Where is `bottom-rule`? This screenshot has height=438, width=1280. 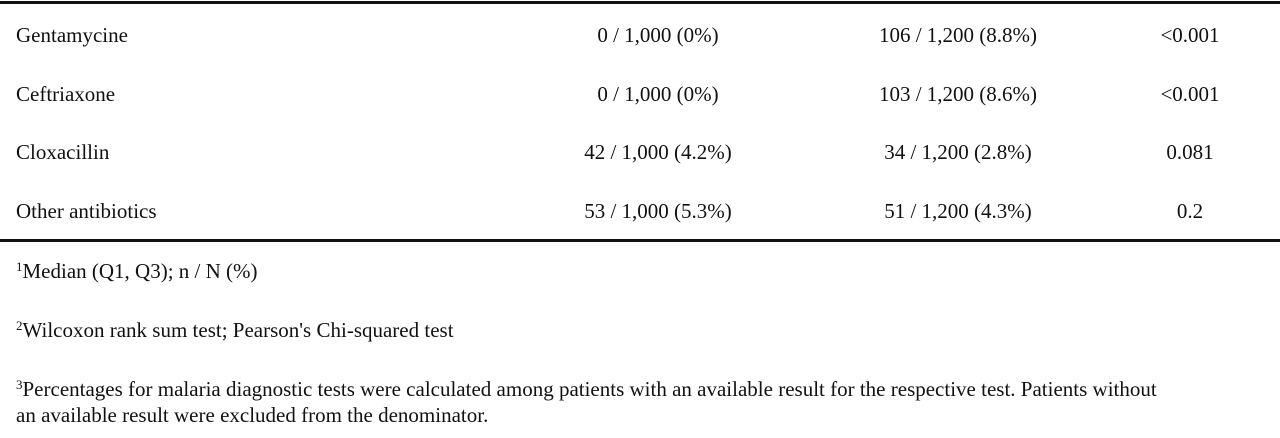
bottom-rule is located at coordinates (640, 240).